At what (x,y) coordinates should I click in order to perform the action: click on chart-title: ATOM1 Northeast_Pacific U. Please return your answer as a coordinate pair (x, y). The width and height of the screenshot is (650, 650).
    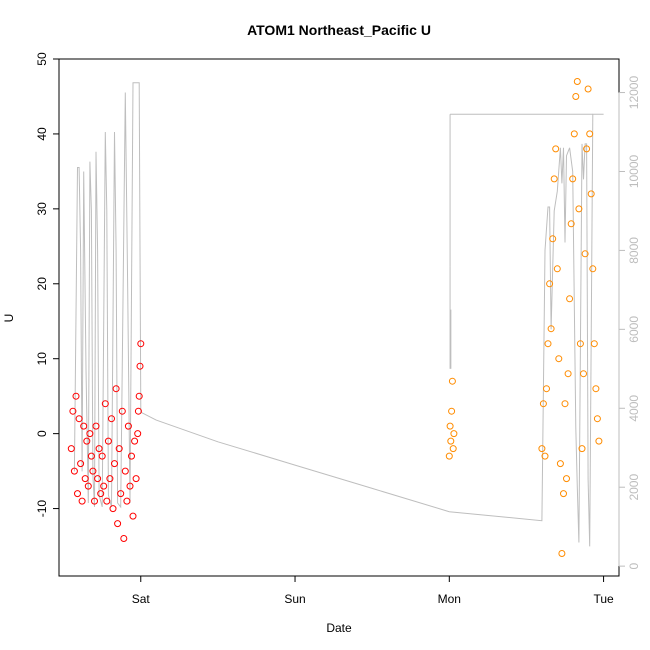
    Looking at the image, I should click on (339, 30).